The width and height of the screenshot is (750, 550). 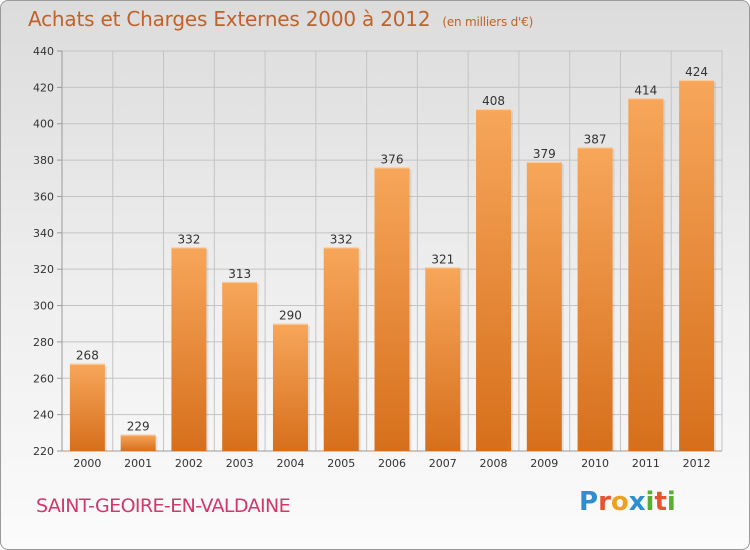 What do you see at coordinates (696, 72) in the screenshot?
I see `data-label-2012: 424` at bounding box center [696, 72].